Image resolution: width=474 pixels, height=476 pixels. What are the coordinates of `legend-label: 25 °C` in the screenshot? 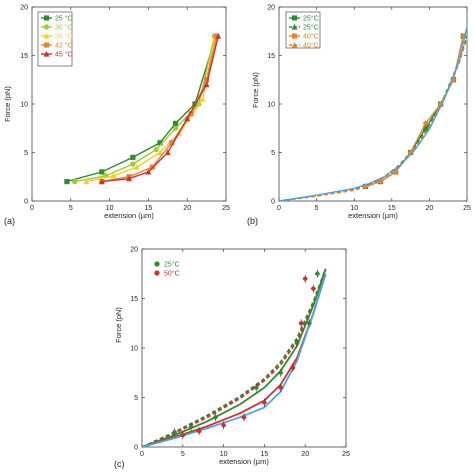 It's located at (64, 19).